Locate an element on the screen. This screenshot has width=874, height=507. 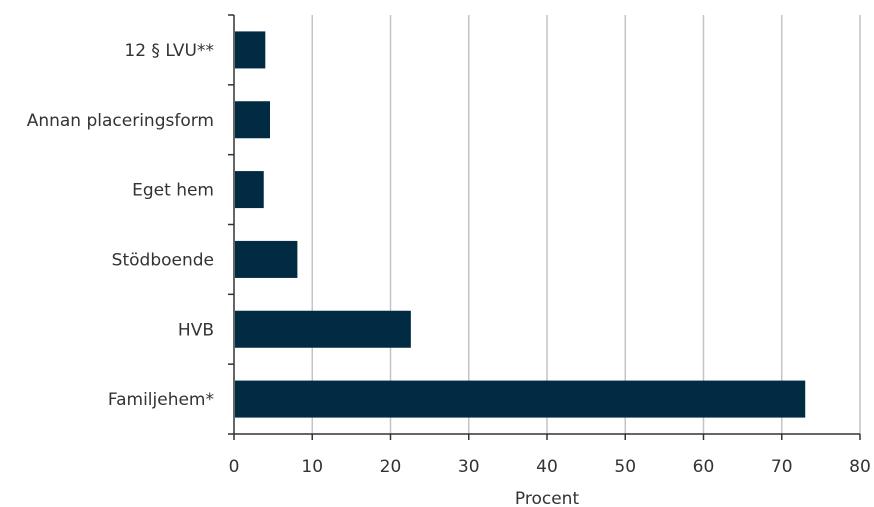
x-tick-labels: 0 10 20 30 40 50 60 70 80 is located at coordinates (550, 467).